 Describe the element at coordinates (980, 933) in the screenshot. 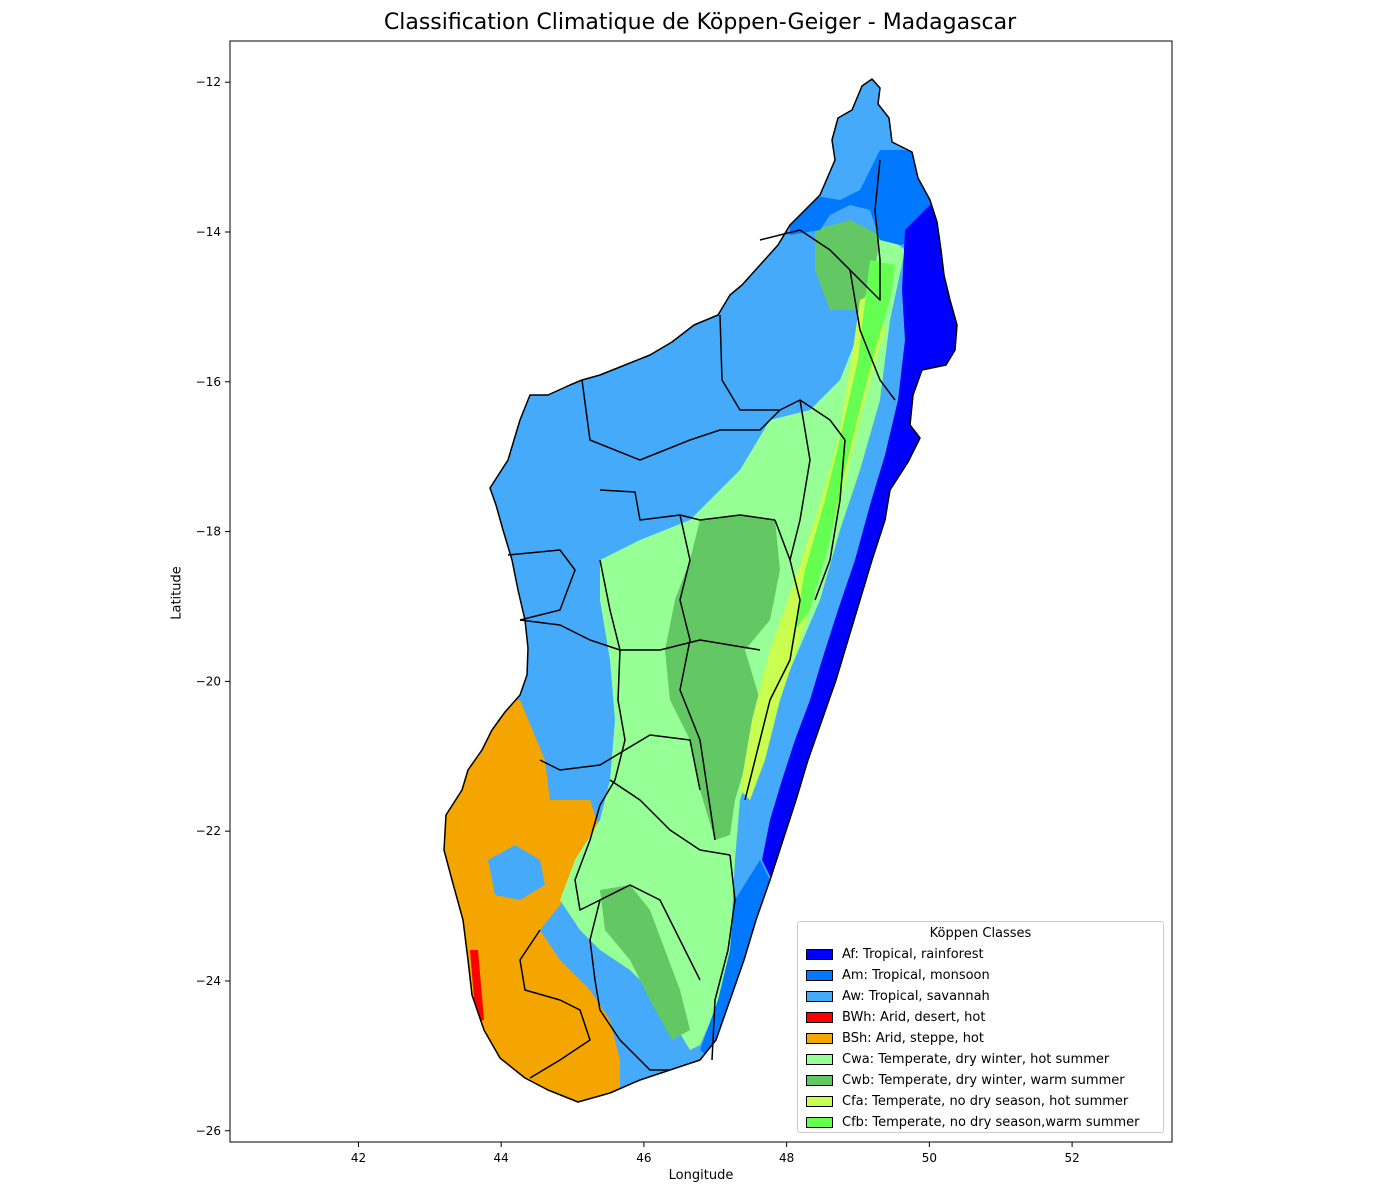

I see `legend-title: Köppen Classes` at that location.